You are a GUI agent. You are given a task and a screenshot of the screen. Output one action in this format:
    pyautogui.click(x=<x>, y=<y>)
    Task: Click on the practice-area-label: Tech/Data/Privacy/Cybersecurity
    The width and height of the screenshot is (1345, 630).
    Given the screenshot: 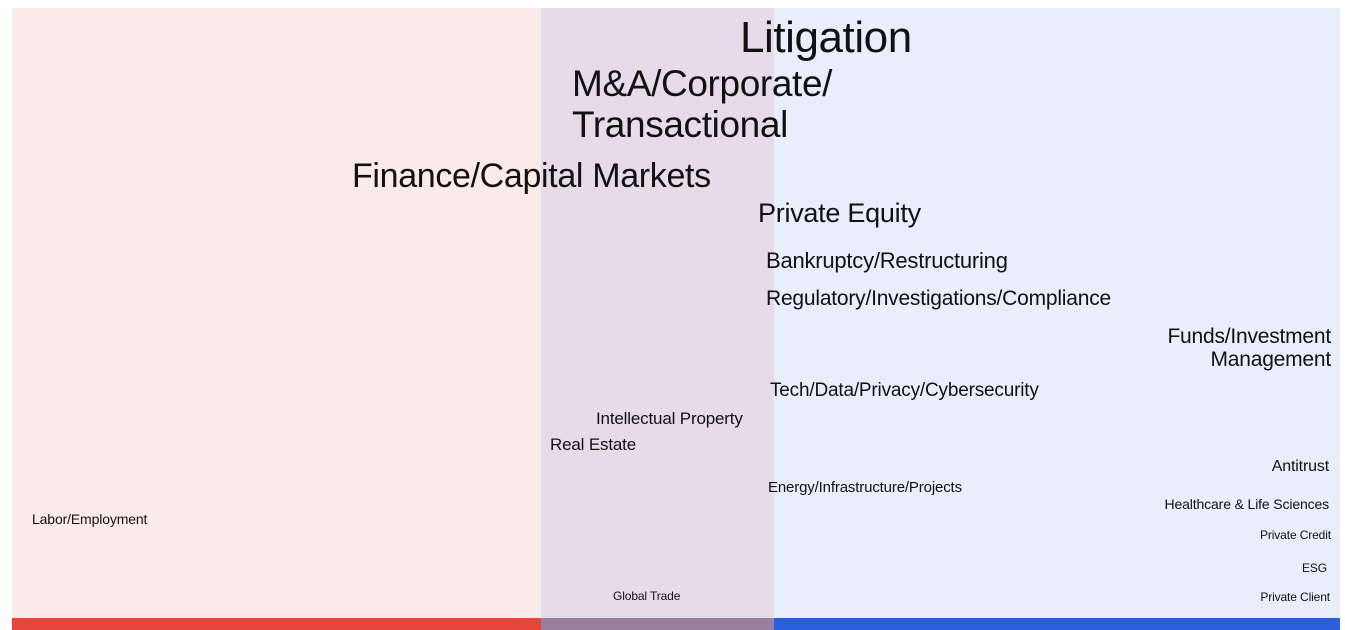 What is the action you would take?
    pyautogui.click(x=904, y=390)
    